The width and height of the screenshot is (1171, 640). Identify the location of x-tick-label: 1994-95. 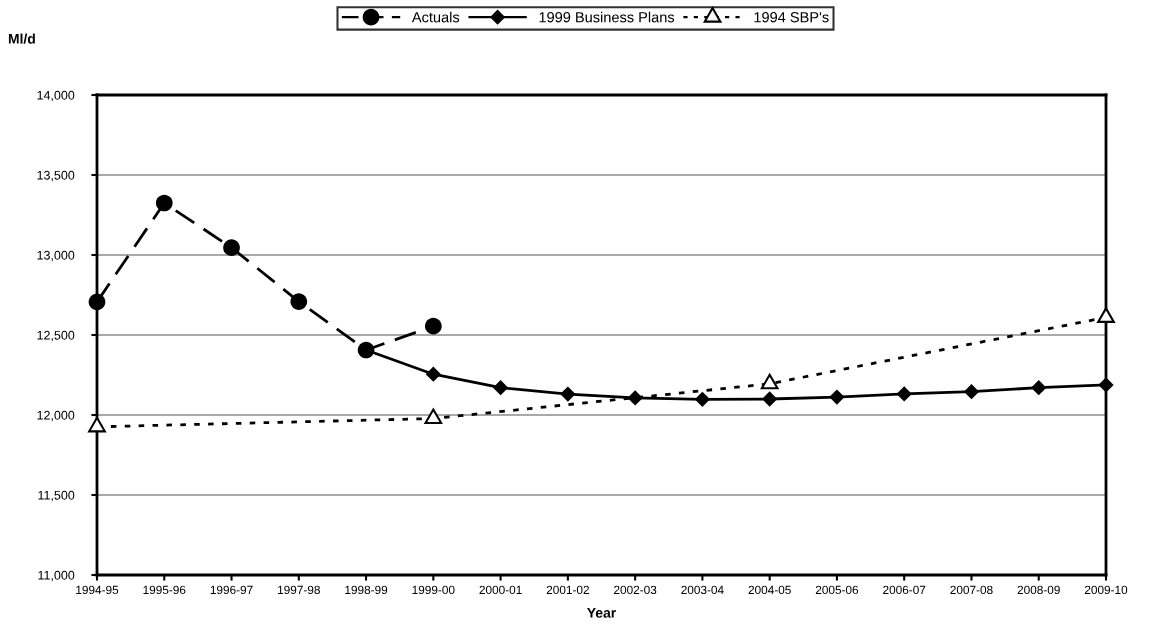
(97, 590).